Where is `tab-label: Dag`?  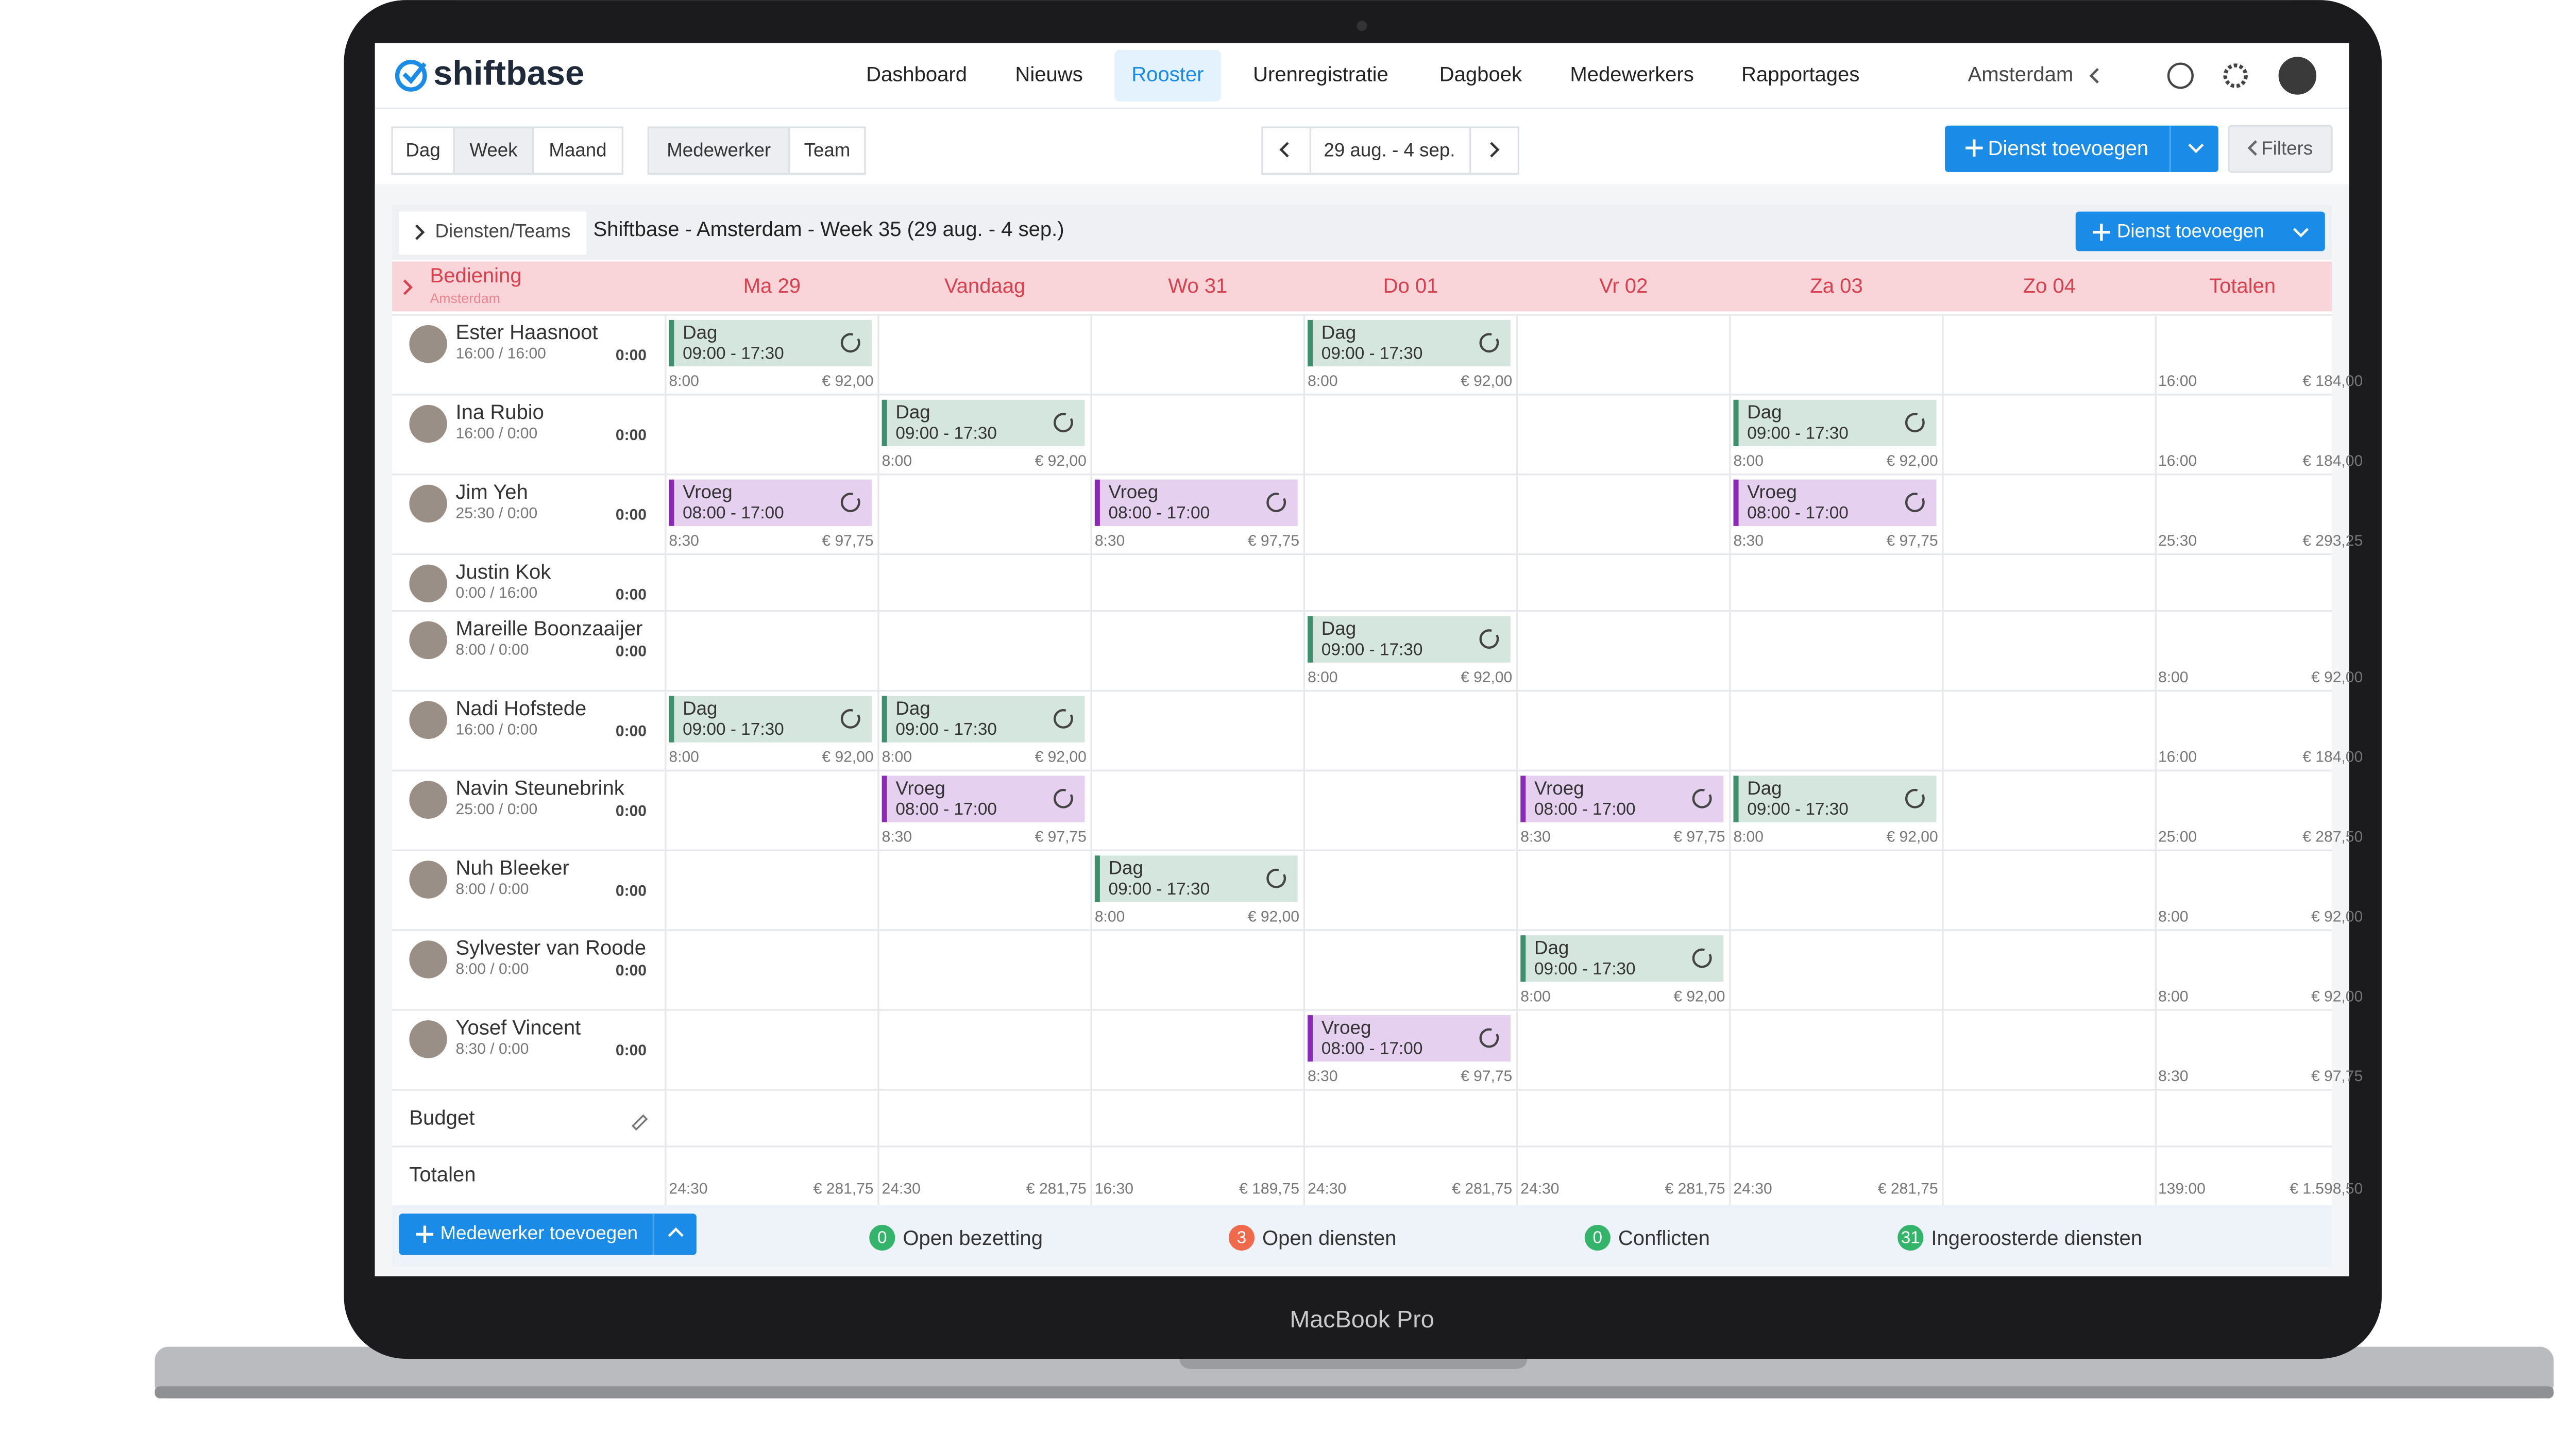
tab-label: Dag is located at coordinates (422, 150).